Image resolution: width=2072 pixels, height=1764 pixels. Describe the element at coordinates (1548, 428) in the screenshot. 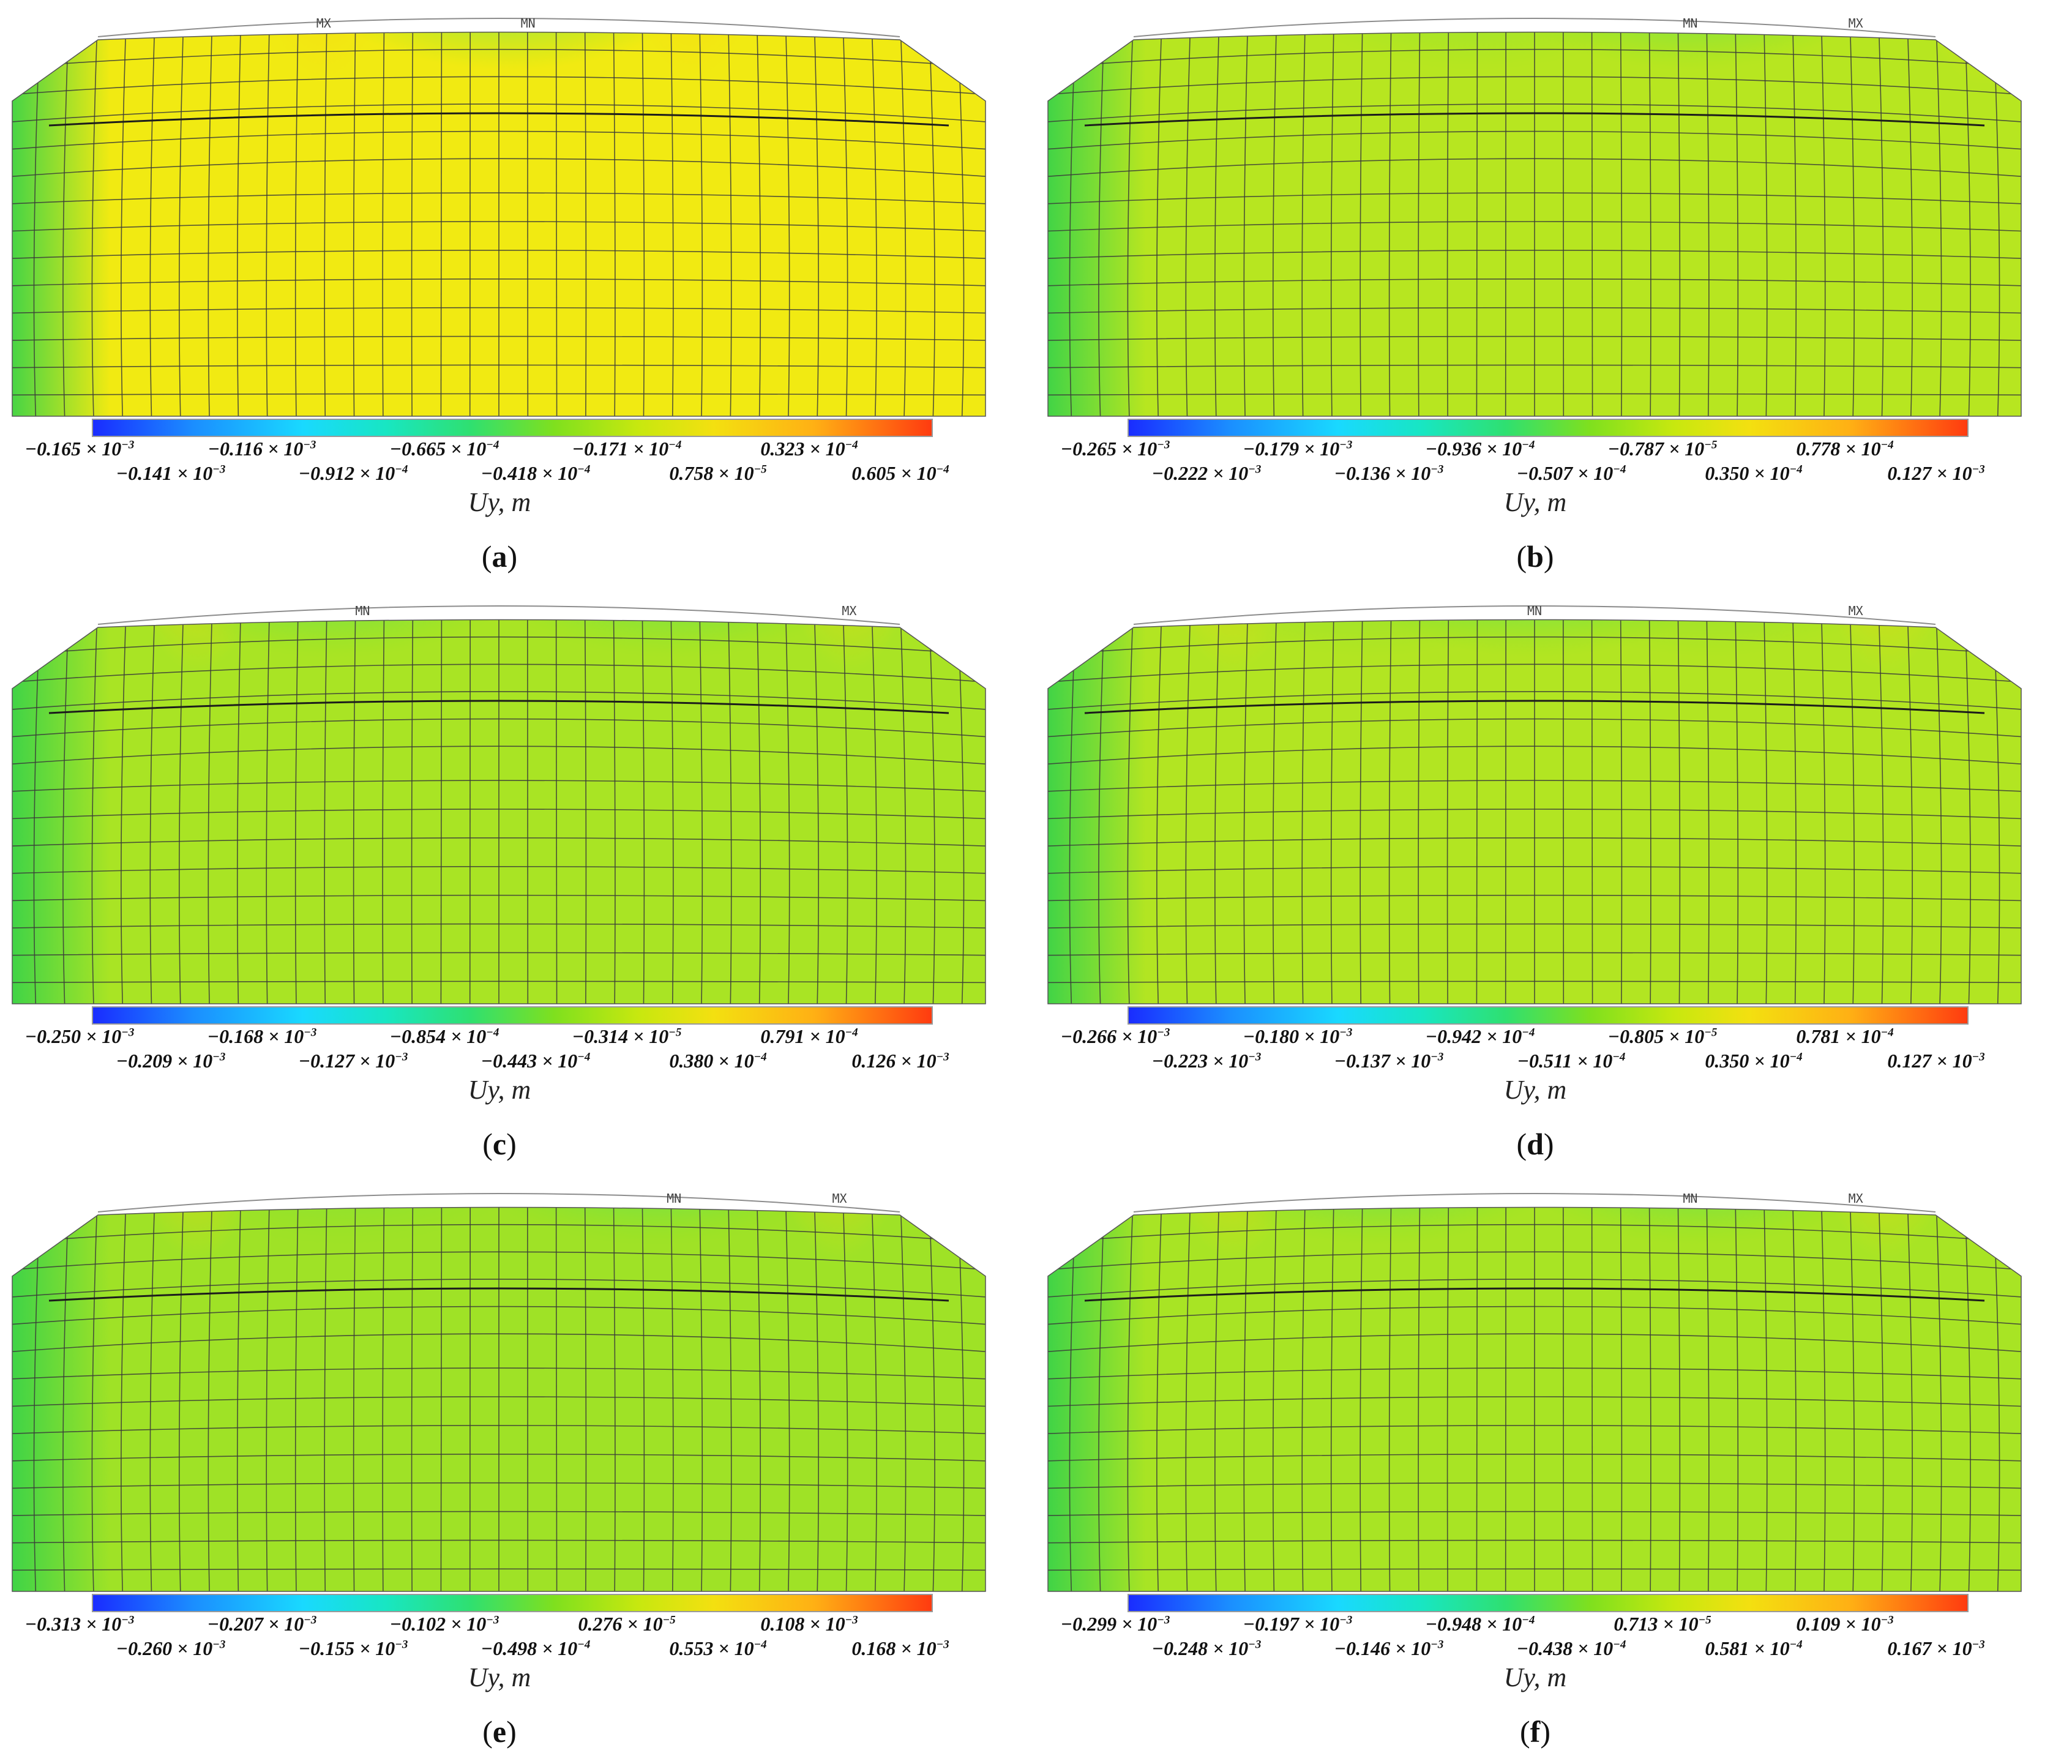

I see `color-scale-bar-b` at that location.